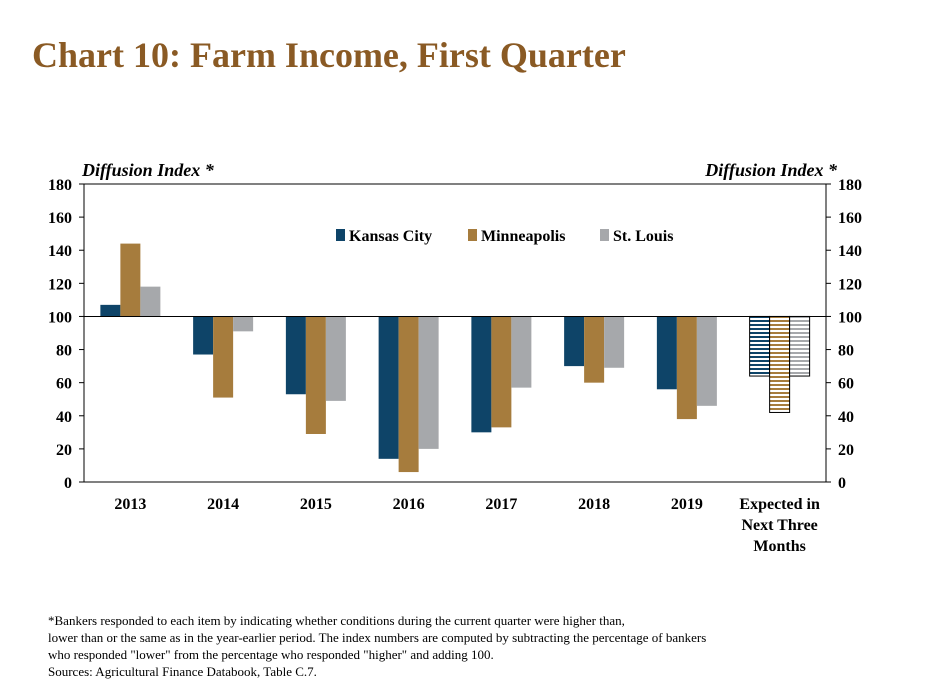 The height and width of the screenshot is (694, 925). Describe the element at coordinates (771, 170) in the screenshot. I see `right-axis-title: Diffusion Index *` at that location.